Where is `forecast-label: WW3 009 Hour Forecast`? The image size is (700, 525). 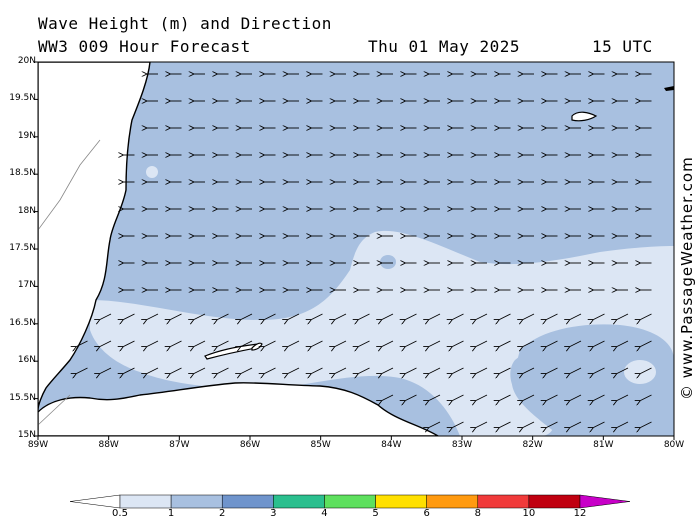
forecast-label: WW3 009 Hour Forecast is located at coordinates (144, 46).